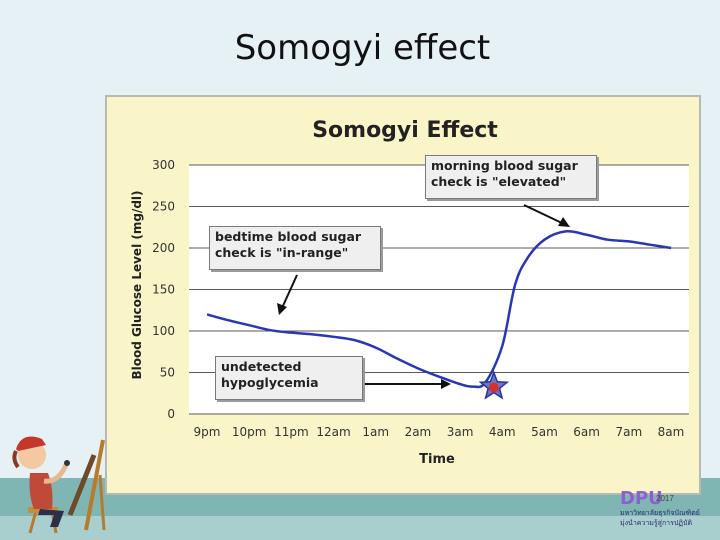 The width and height of the screenshot is (720, 540). I want to click on y-axis-title: Blood Glucose Level (mg/dl), so click(137, 284).